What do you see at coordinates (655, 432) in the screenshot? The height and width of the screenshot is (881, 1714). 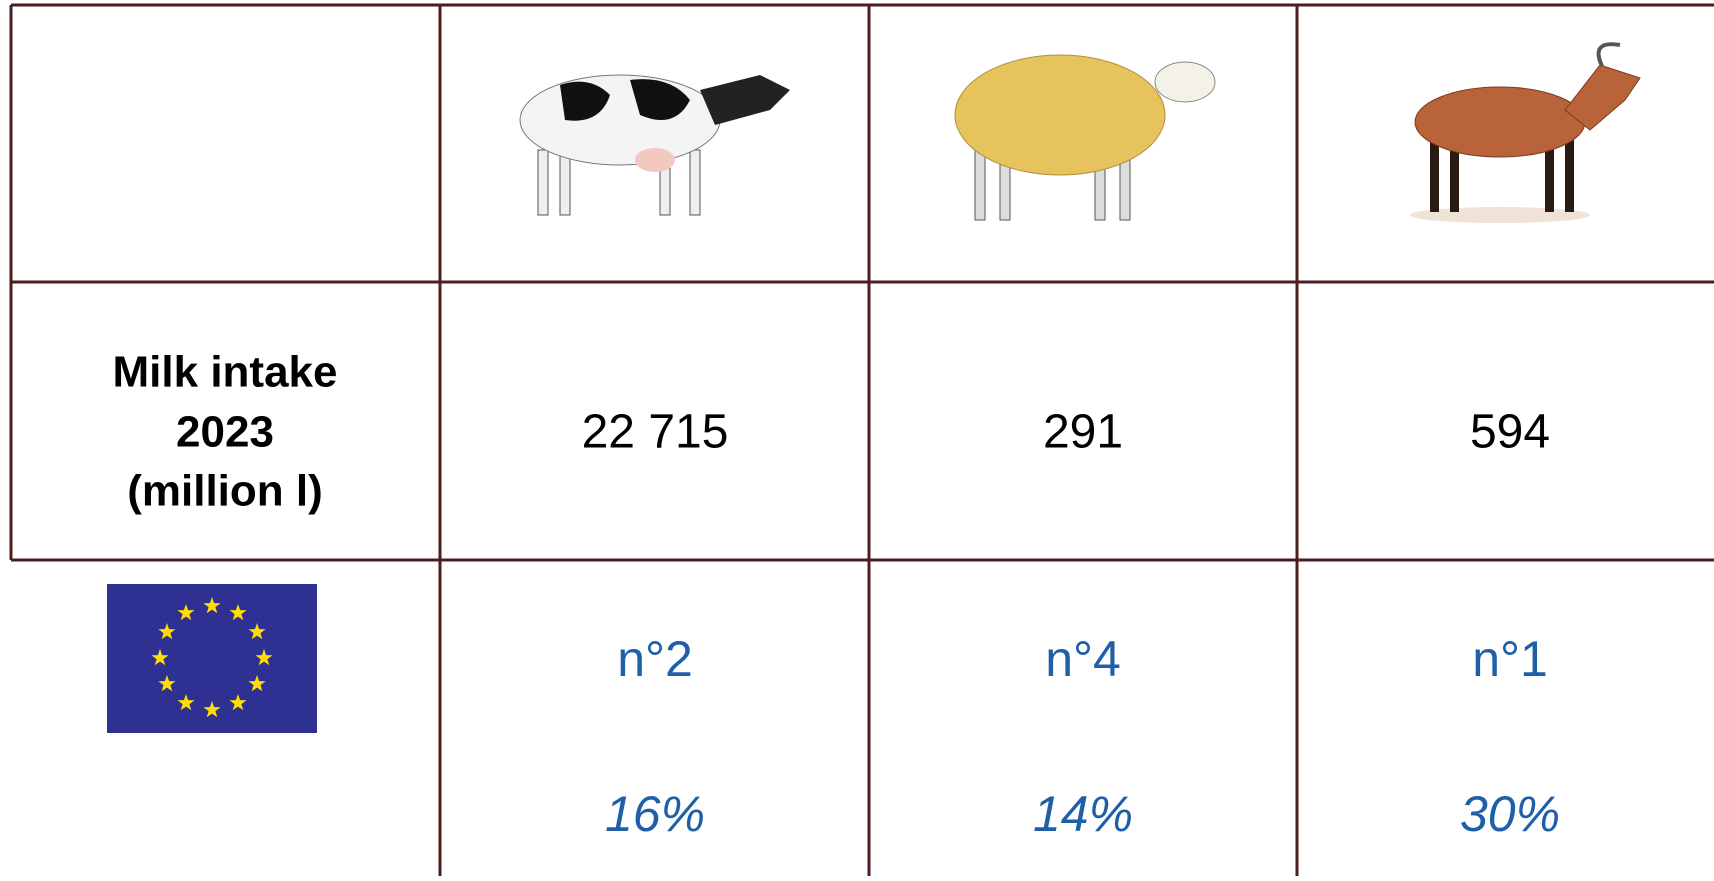 I see `milk-value: 22 715` at bounding box center [655, 432].